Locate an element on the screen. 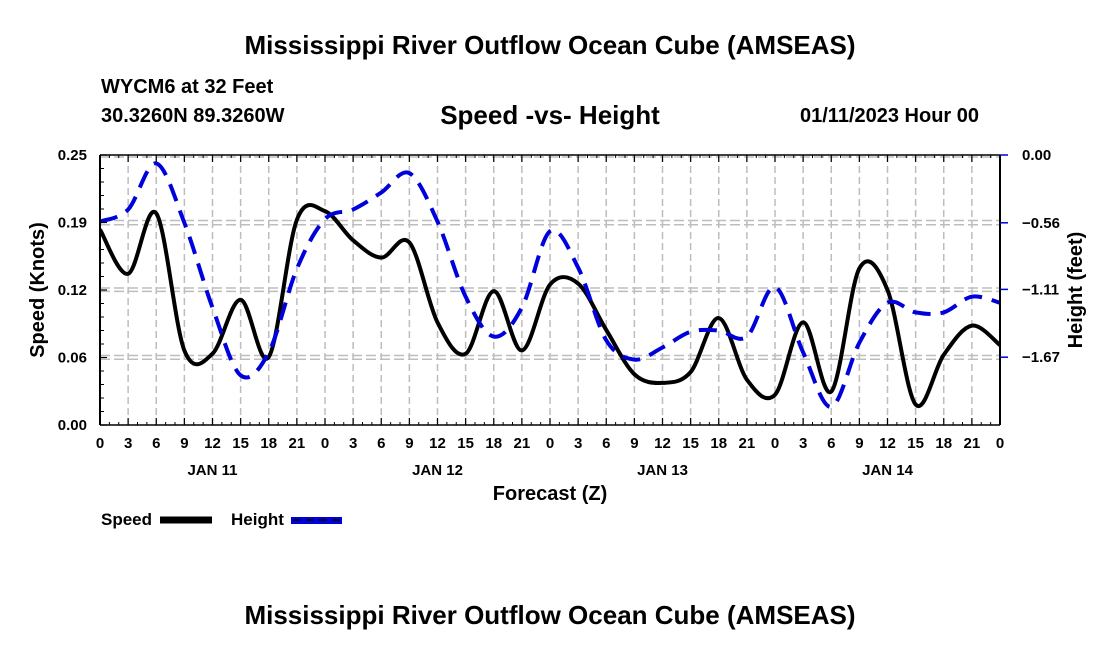 The image size is (1100, 650). y-right-tick-label: −0.56 is located at coordinates (1041, 223).